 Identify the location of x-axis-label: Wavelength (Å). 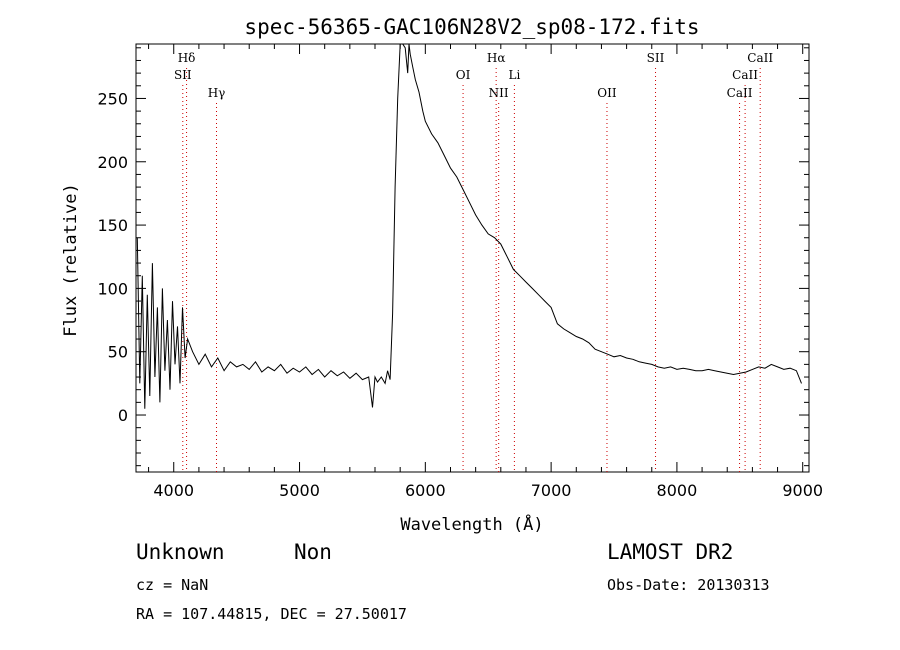
(471, 524).